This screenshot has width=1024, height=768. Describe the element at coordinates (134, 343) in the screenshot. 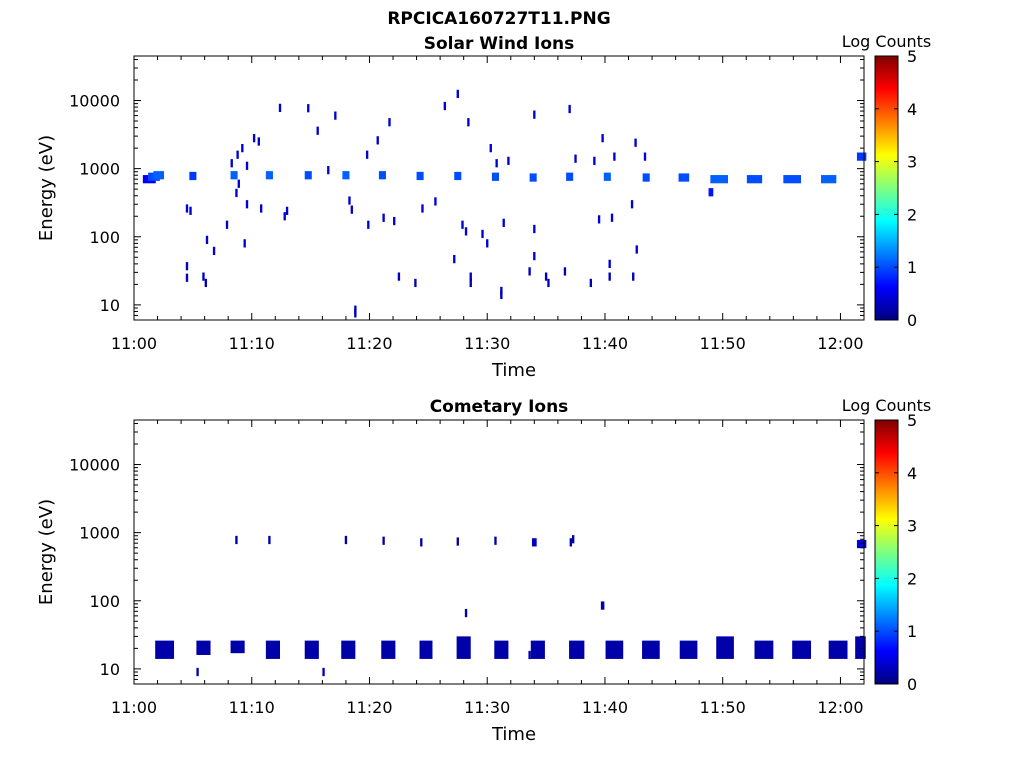

I see `x-tick-label: 11:00` at that location.